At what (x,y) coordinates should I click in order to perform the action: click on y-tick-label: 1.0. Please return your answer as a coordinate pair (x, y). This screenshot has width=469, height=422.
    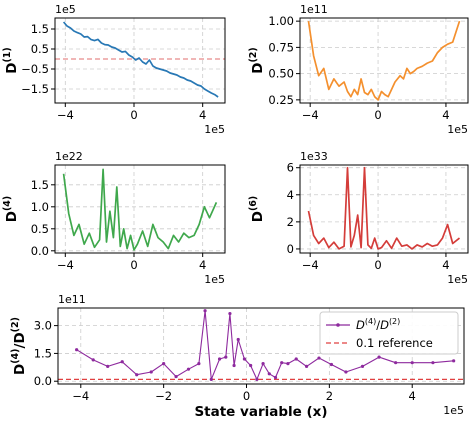
    Looking at the image, I should click on (40, 207).